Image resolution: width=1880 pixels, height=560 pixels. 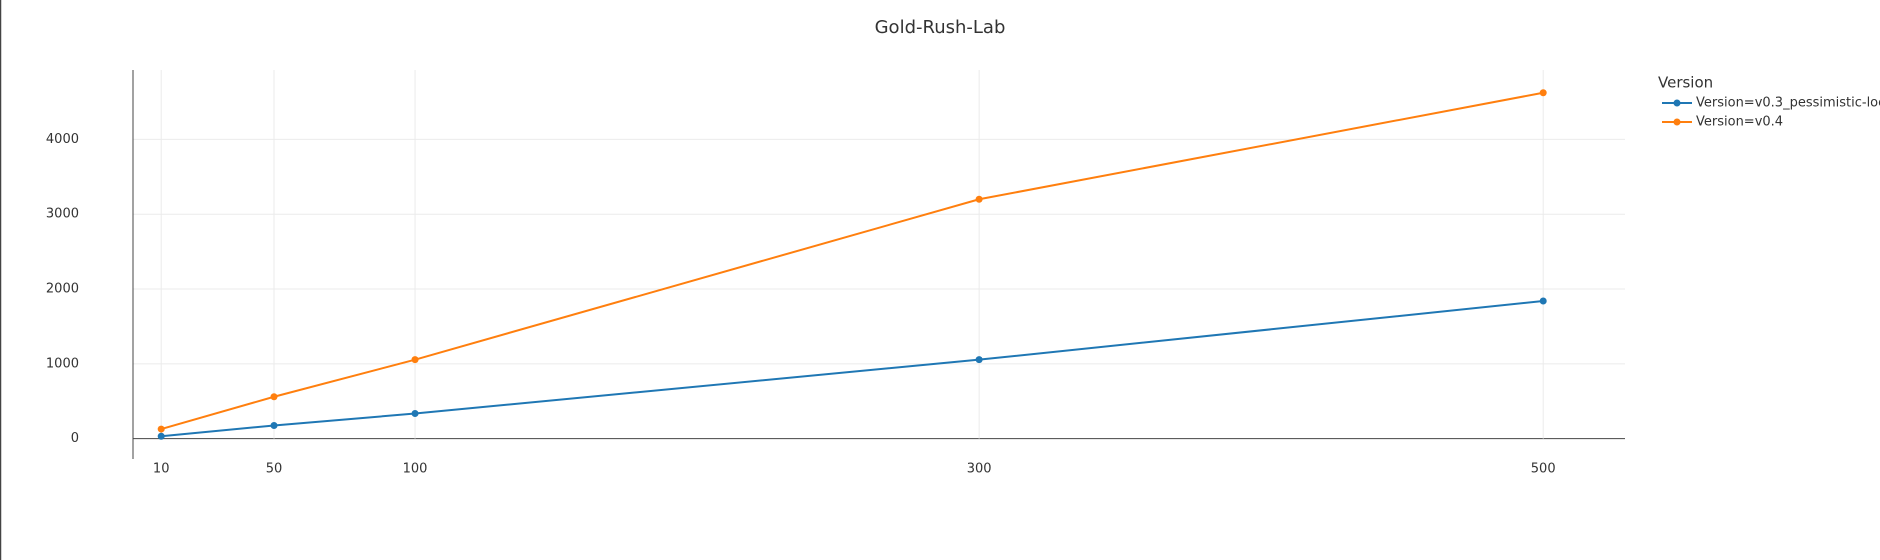 I want to click on x-tick-label: 10, so click(x=161, y=469).